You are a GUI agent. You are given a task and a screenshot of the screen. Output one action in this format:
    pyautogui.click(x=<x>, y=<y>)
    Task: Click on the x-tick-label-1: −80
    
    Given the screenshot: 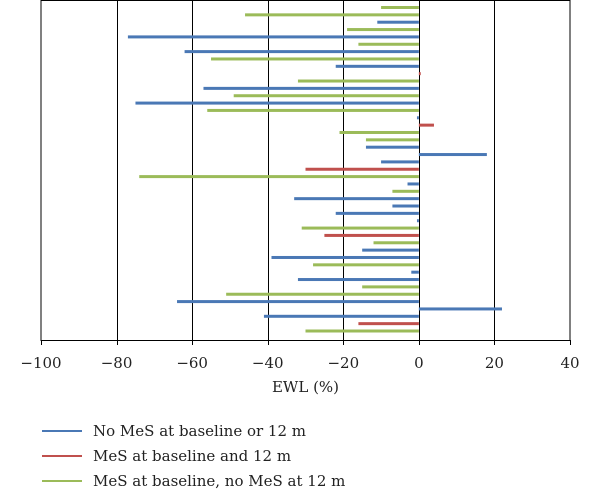 What is the action you would take?
    pyautogui.click(x=117, y=363)
    